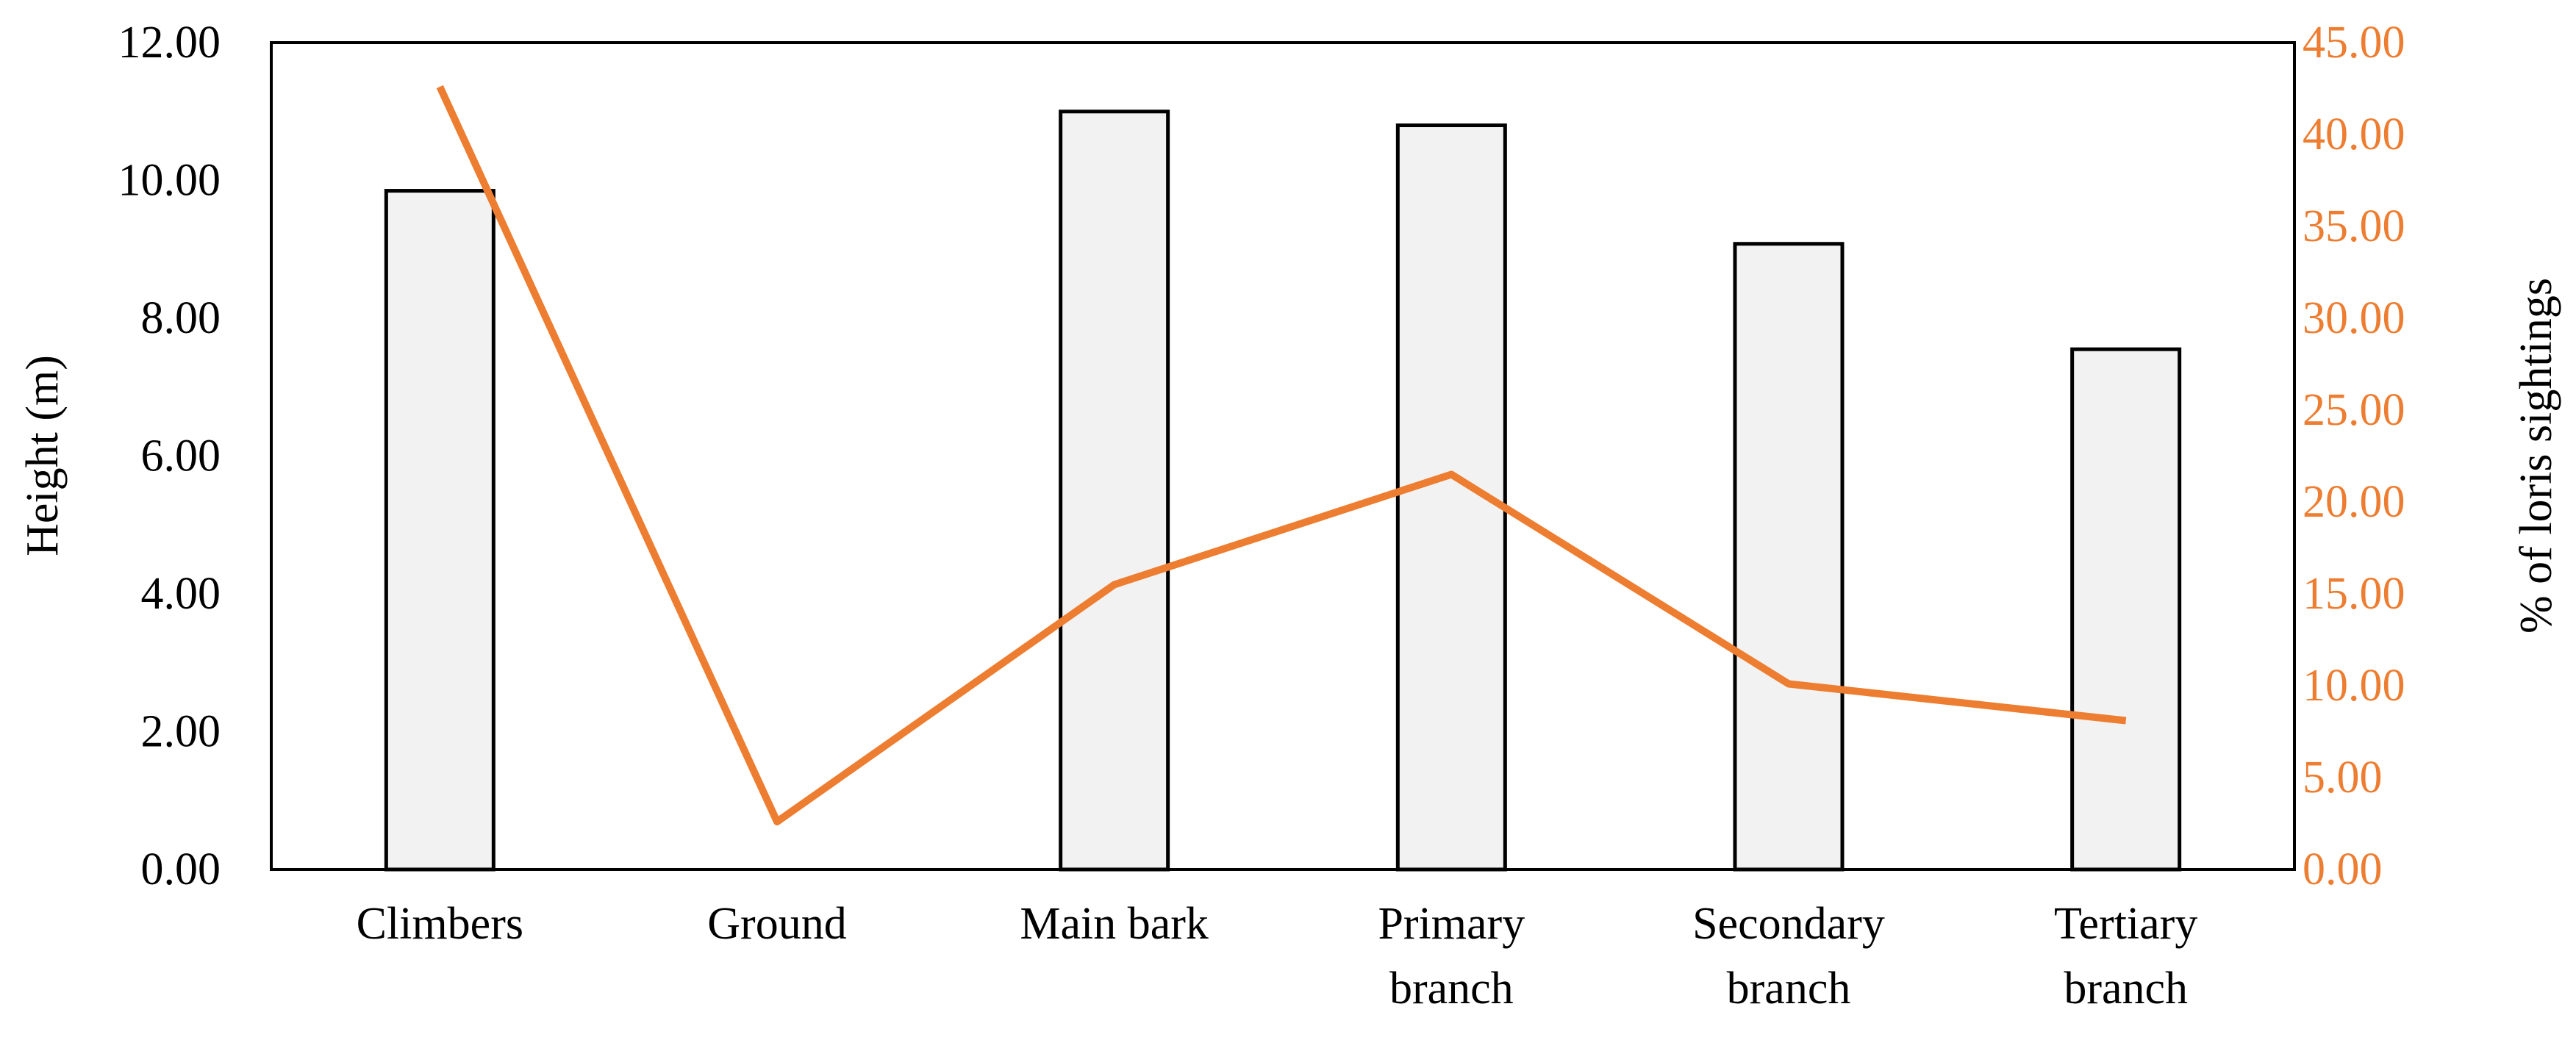 The width and height of the screenshot is (2576, 1051). Describe the element at coordinates (169, 43) in the screenshot. I see `left-tick-label: 12.00` at that location.